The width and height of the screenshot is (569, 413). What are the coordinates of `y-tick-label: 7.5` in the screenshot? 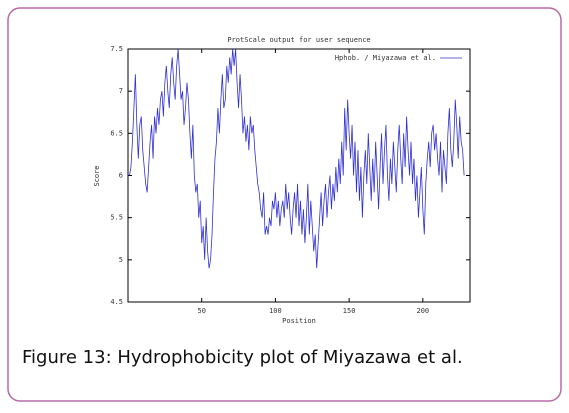 It's located at (116, 49).